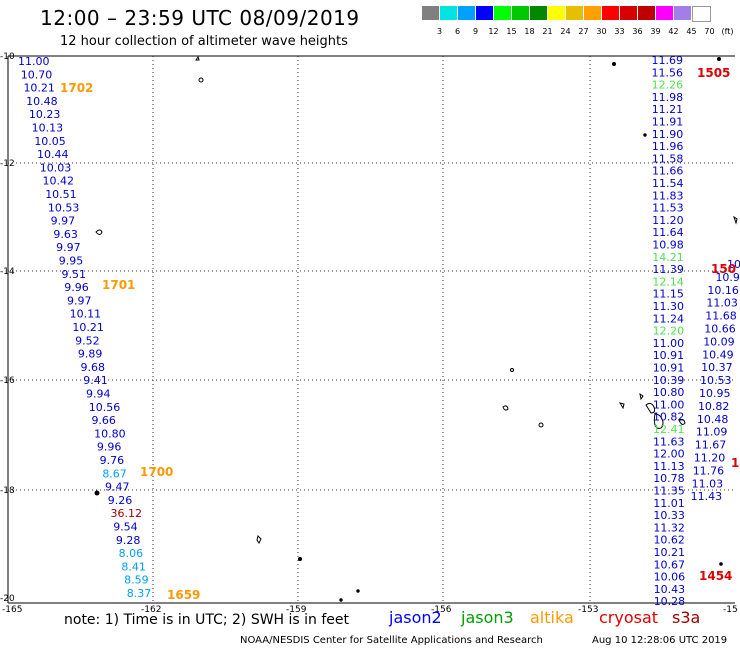 Image resolution: width=740 pixels, height=650 pixels. I want to click on wave-height-value: 10.43, so click(670, 589).